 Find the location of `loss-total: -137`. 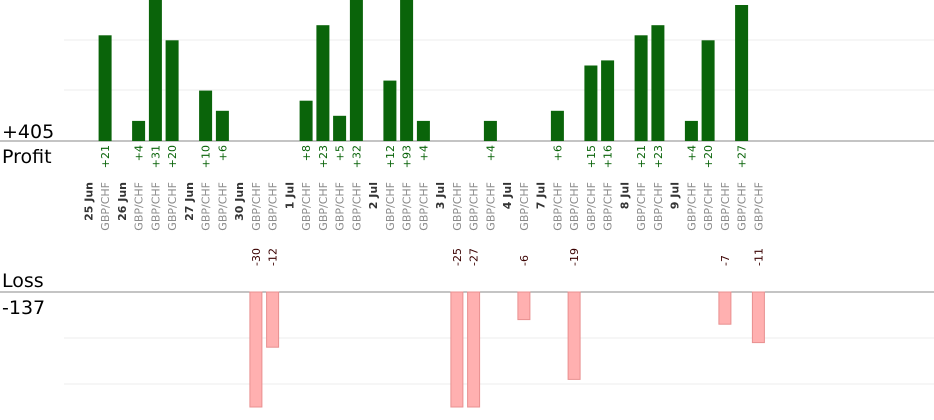

loss-total: -137 is located at coordinates (23, 308).